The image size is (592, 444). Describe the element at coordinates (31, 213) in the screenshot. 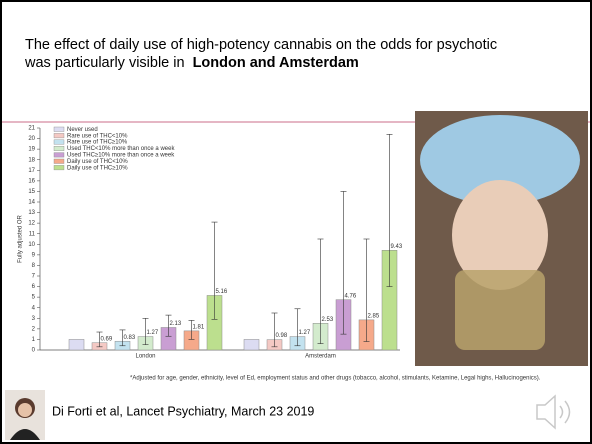

I see `y-tick-label: 13` at that location.